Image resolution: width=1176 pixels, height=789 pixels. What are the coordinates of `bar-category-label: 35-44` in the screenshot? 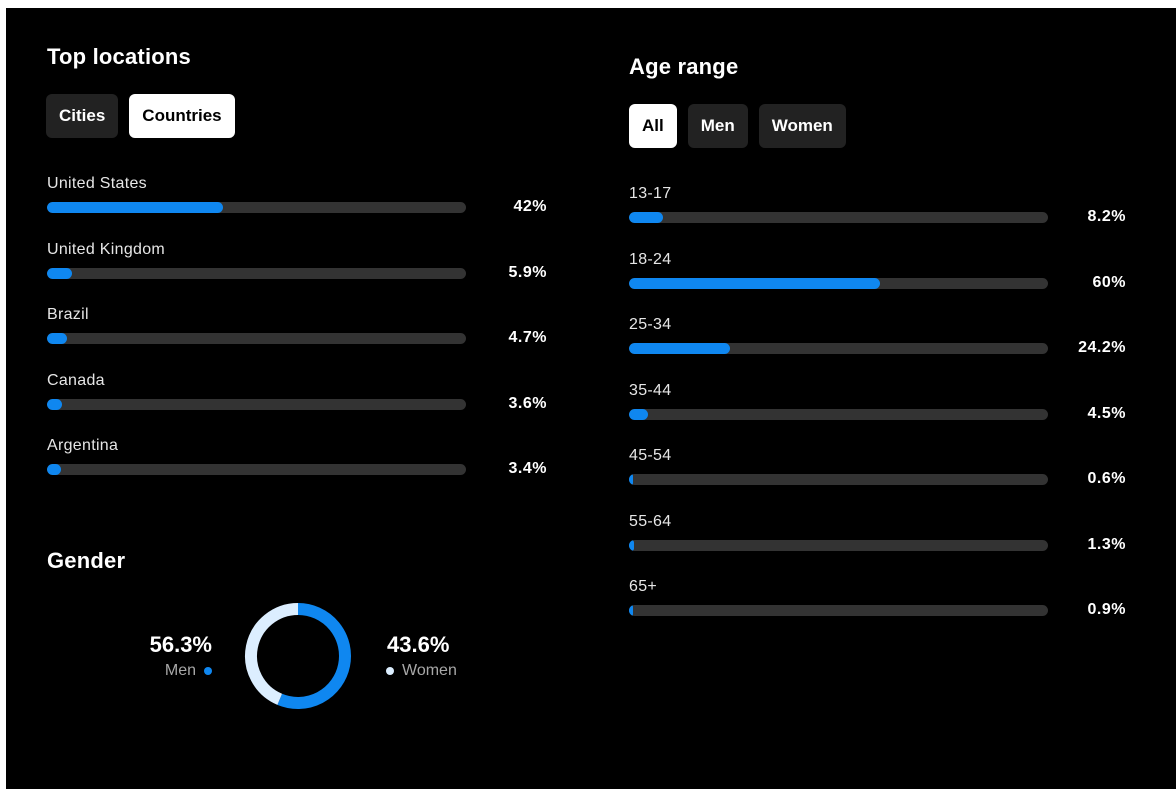 It's located at (650, 390).